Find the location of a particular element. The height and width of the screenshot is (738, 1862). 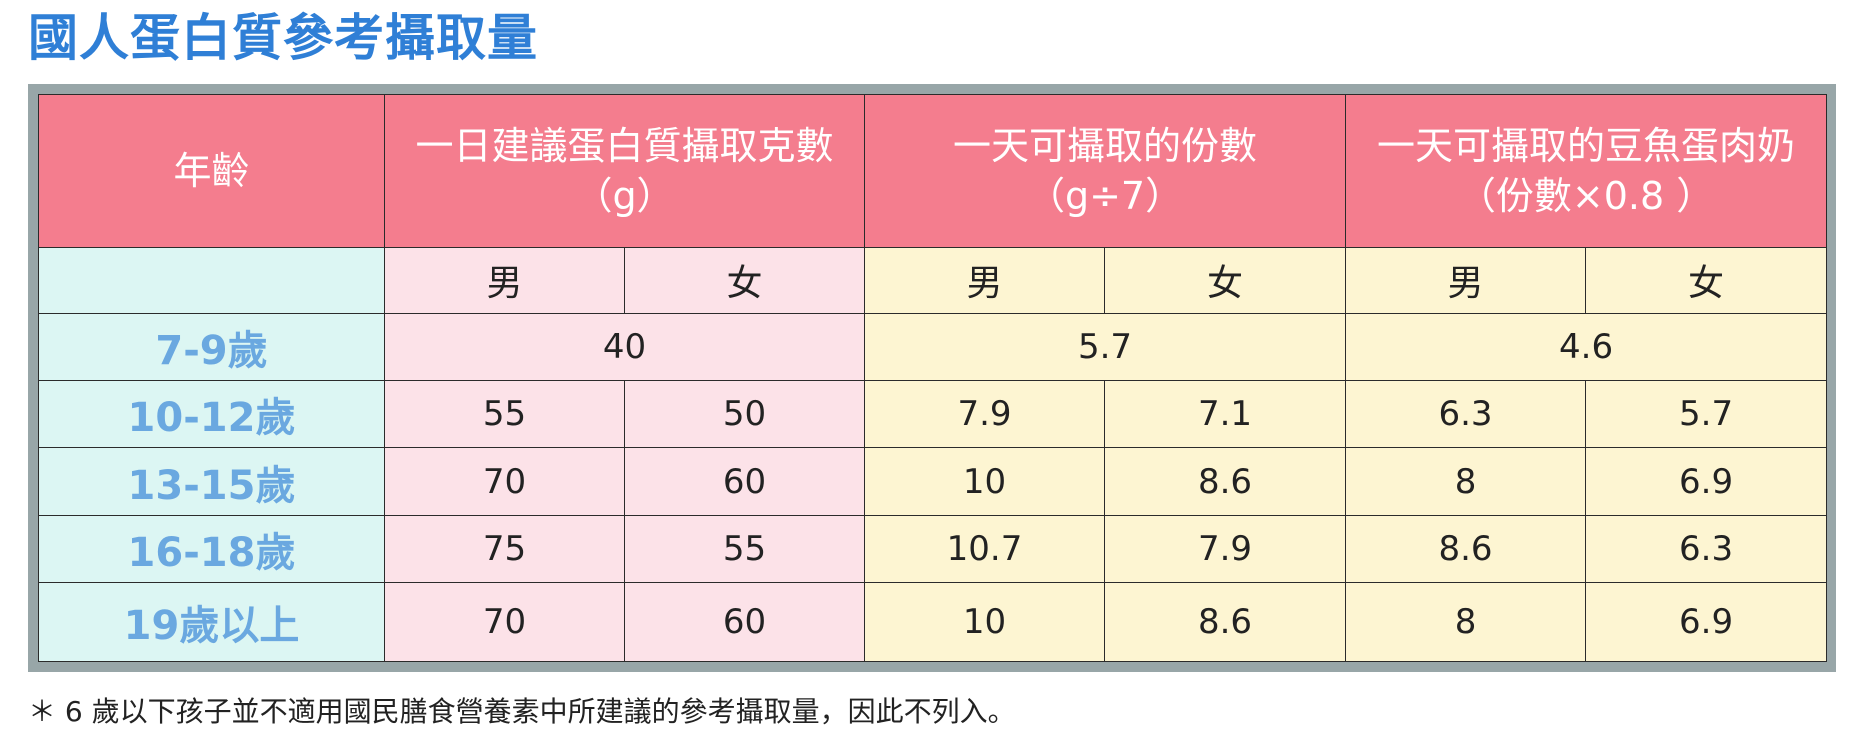

age-cell: 7-9歲 is located at coordinates (211, 347).